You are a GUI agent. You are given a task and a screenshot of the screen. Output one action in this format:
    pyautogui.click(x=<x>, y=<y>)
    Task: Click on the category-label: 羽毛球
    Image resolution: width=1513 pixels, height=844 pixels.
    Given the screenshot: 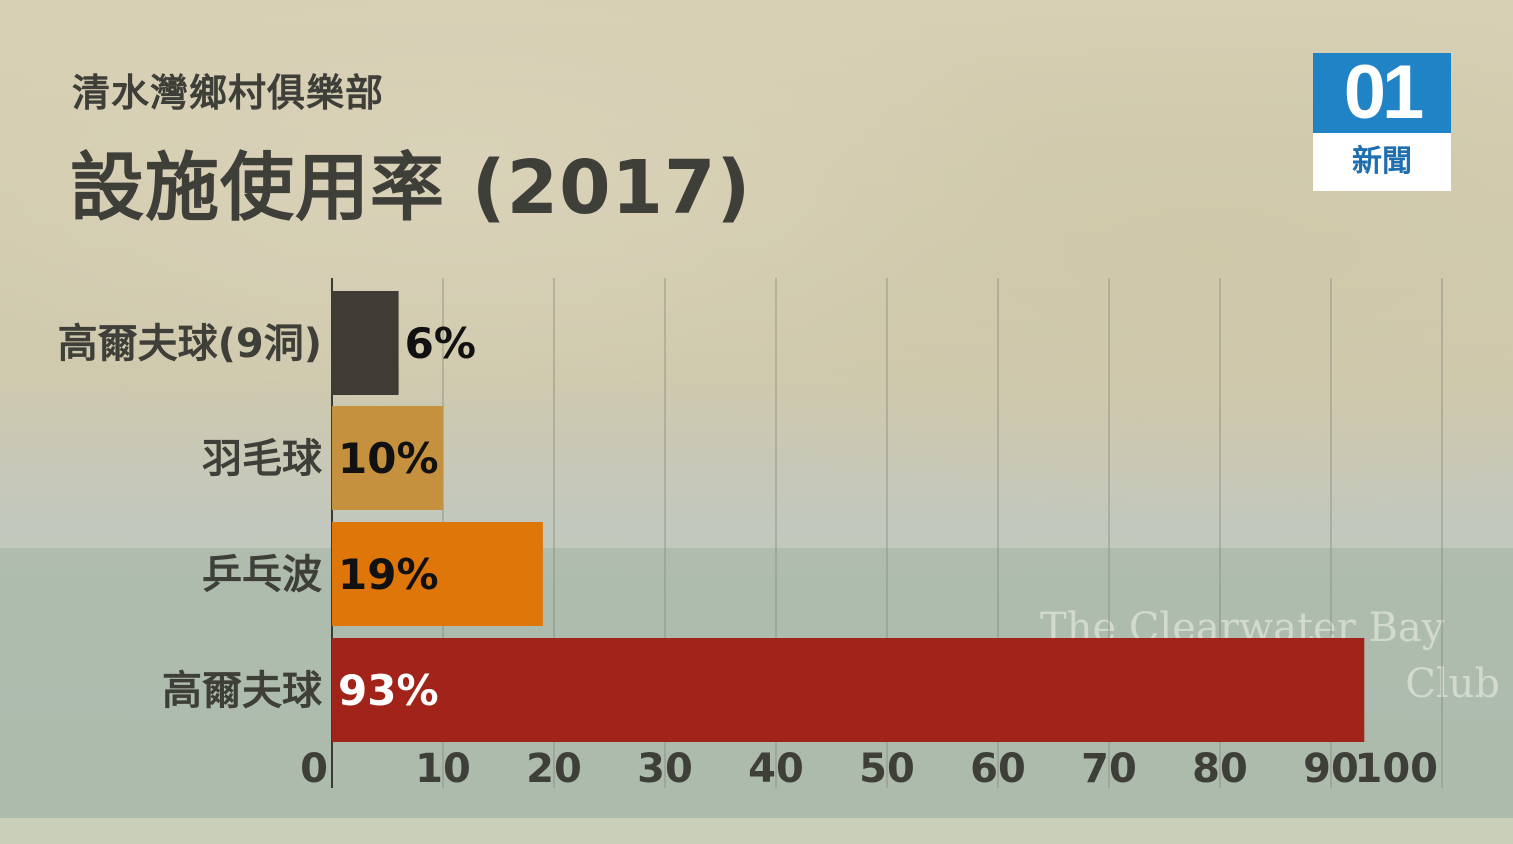 What is the action you would take?
    pyautogui.click(x=262, y=459)
    